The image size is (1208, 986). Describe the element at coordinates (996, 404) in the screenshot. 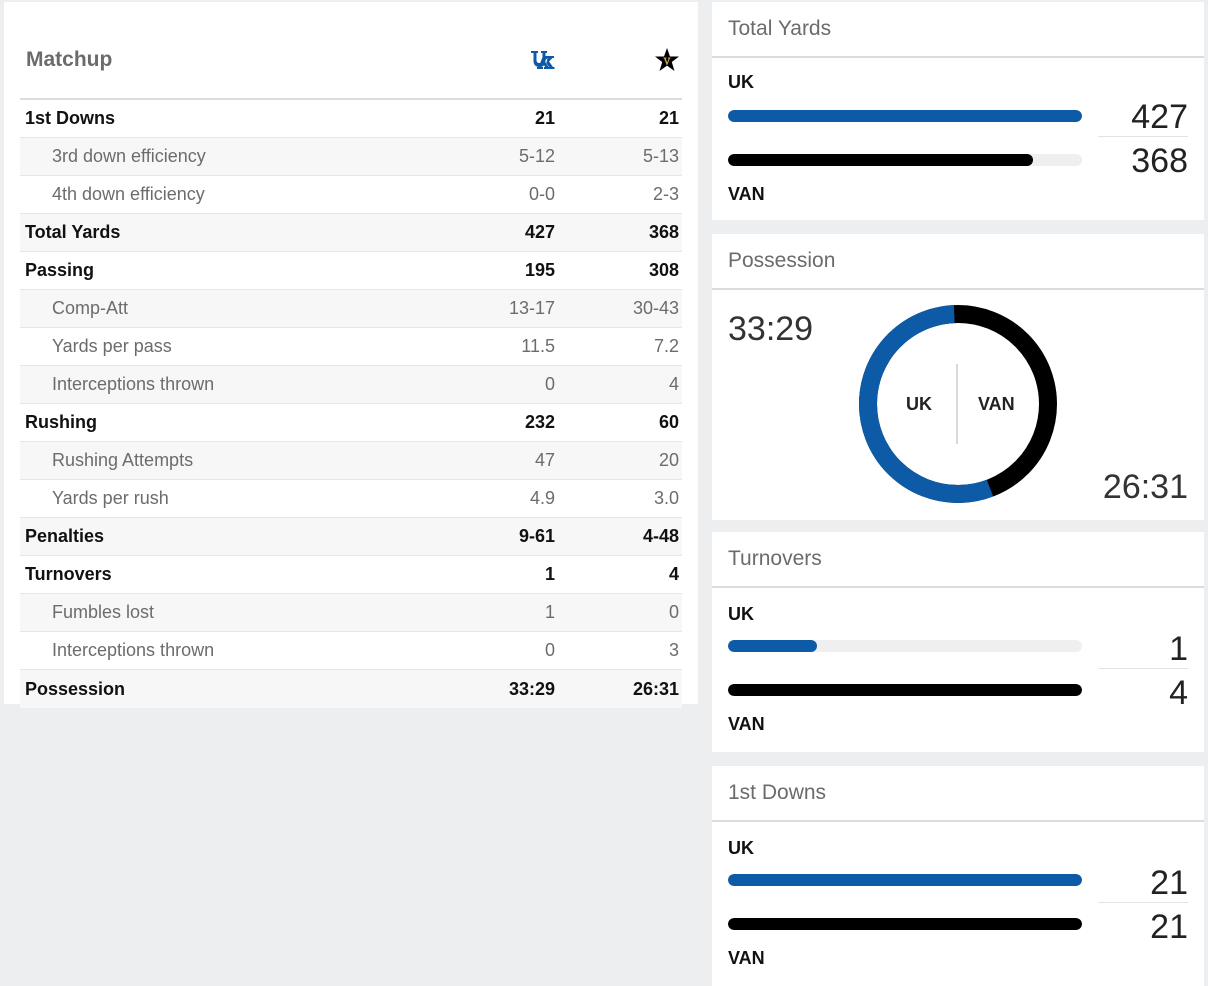

I see `donut-team-b-label: VAN` at that location.